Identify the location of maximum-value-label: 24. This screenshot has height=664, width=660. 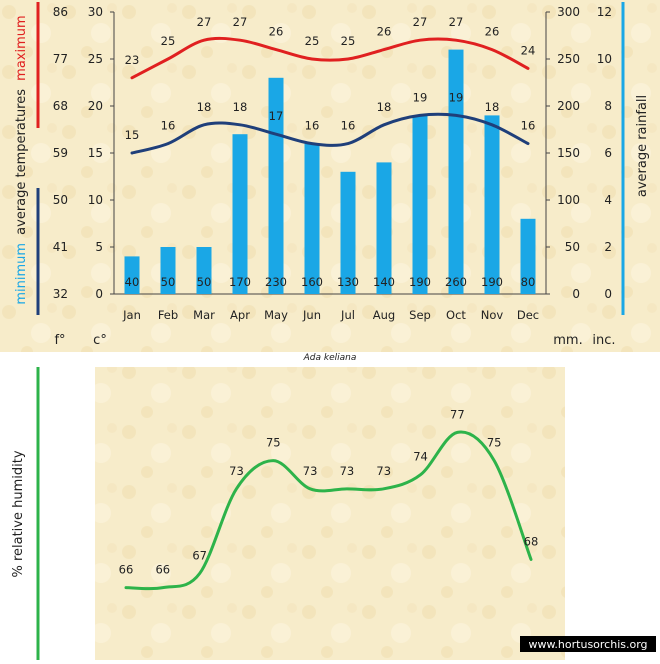
(528, 50).